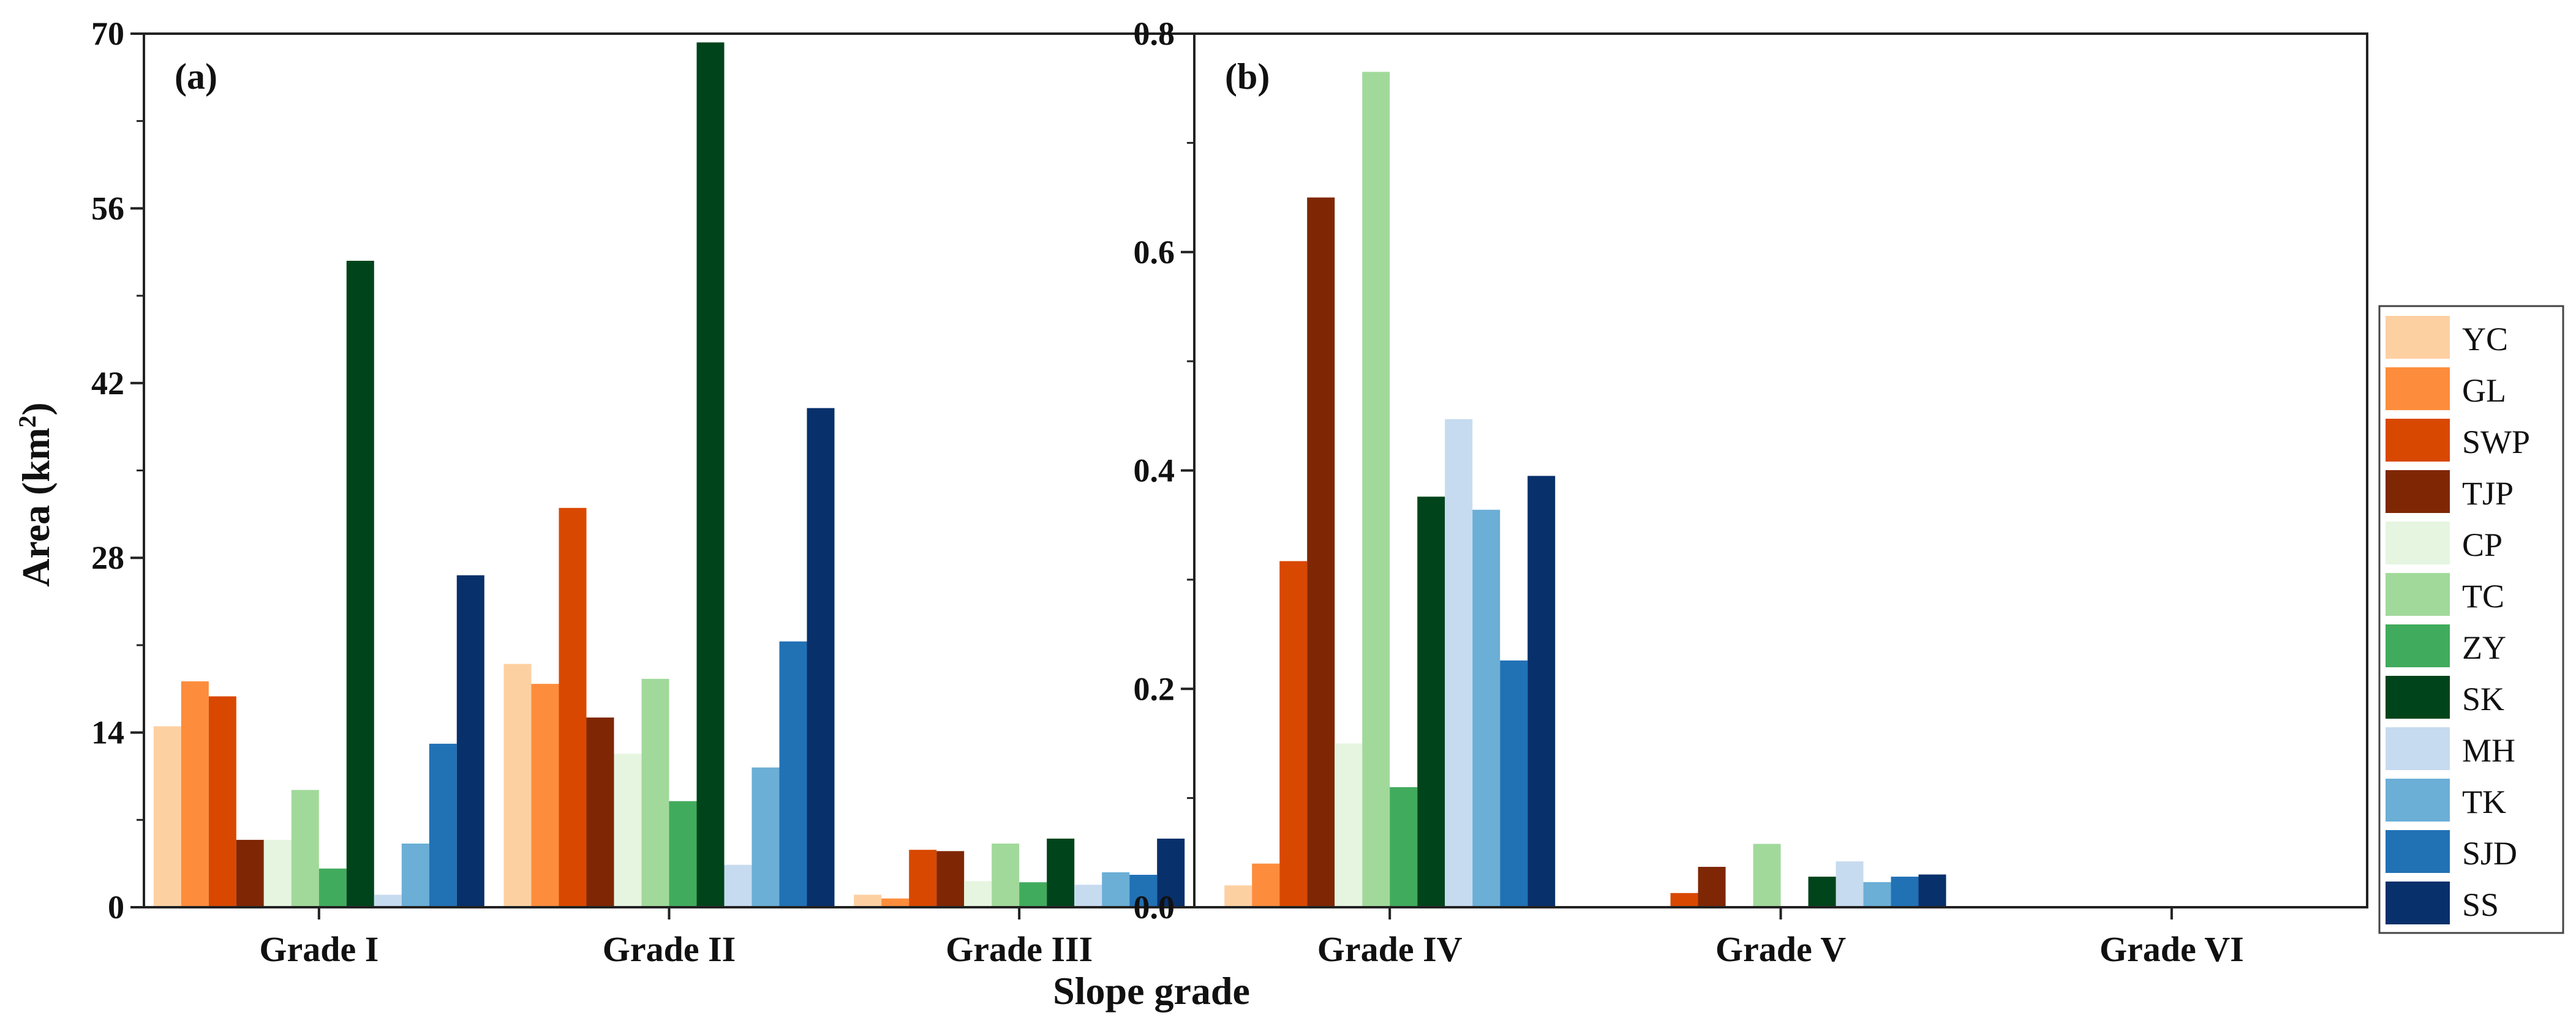  What do you see at coordinates (2484, 390) in the screenshot?
I see `legend-label-gl: GL` at bounding box center [2484, 390].